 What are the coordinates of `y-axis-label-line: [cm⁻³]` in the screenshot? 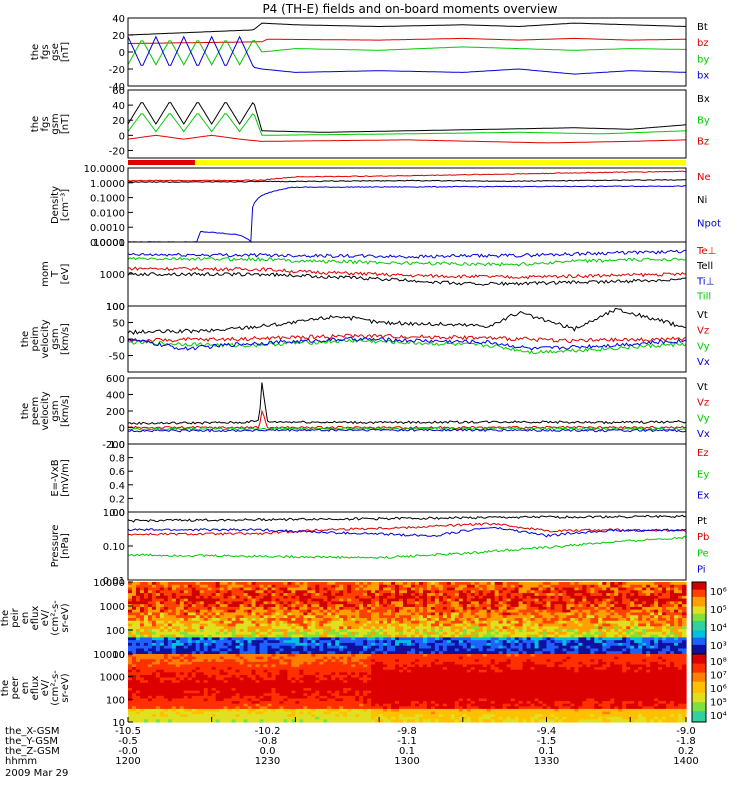 It's located at (65, 205).